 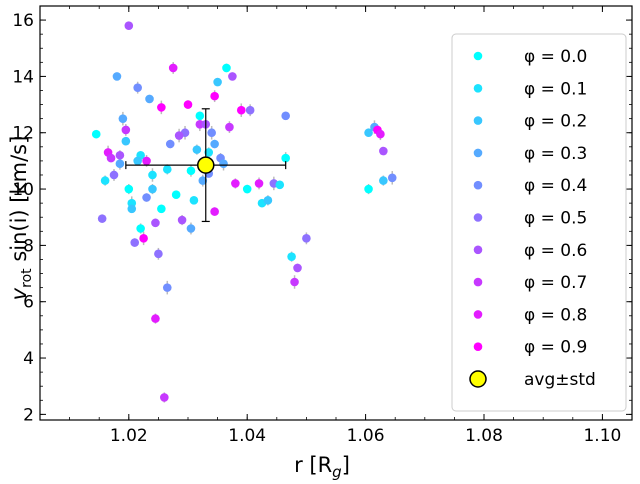 I want to click on y-tick-label: 2, so click(x=28, y=415).